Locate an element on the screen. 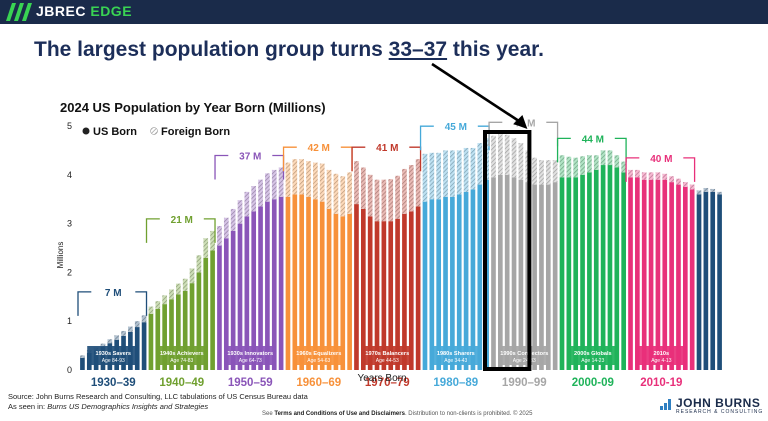 This screenshot has width=768, height=421. generation-age: Age 34-43 is located at coordinates (455, 361).